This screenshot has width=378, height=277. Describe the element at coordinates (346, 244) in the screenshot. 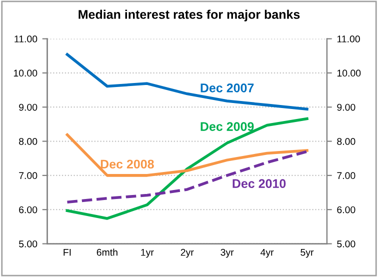

I see `y2-tick-label: 5.00` at that location.